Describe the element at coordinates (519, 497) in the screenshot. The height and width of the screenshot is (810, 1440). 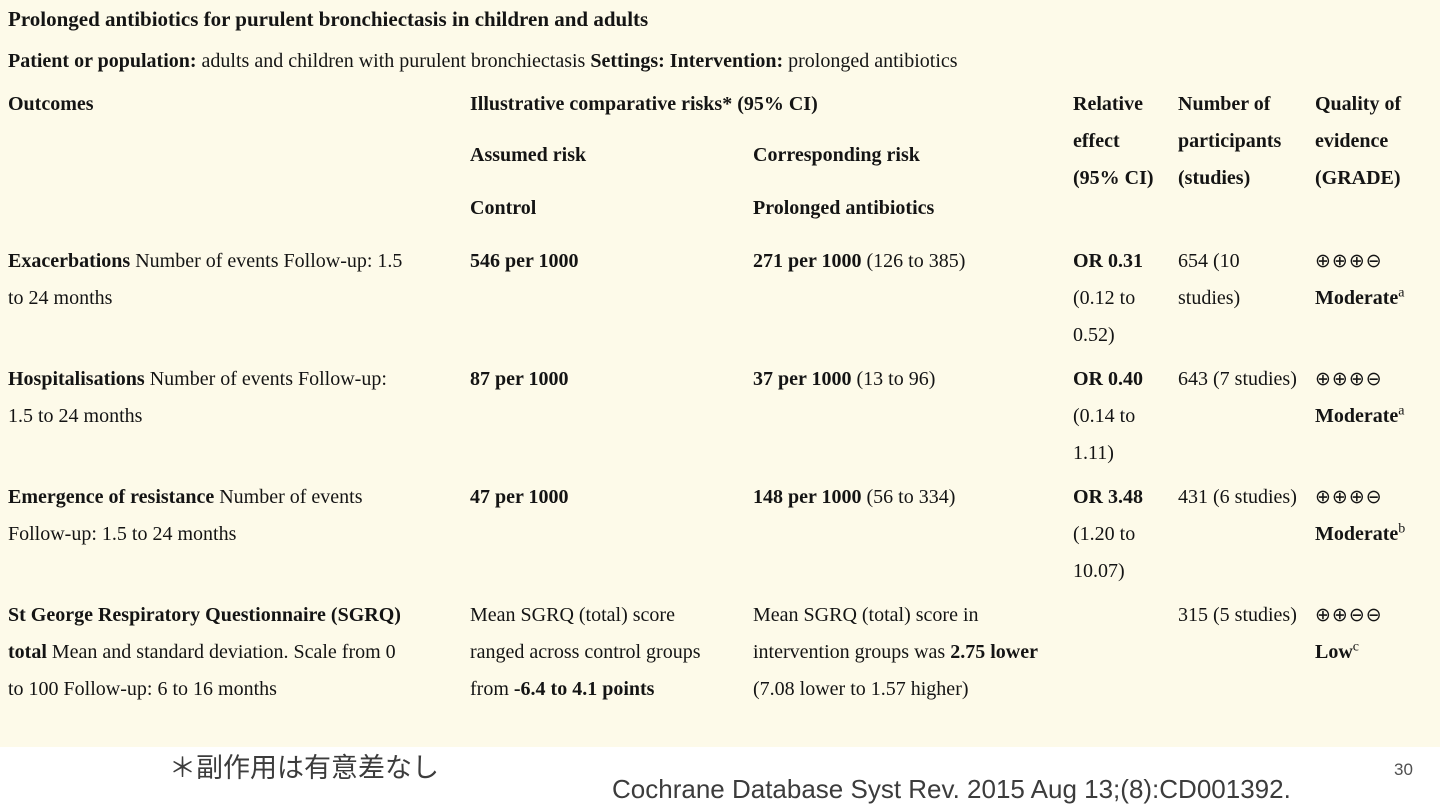
I see `assumed-risk-cell: 47 per 1000` at that location.